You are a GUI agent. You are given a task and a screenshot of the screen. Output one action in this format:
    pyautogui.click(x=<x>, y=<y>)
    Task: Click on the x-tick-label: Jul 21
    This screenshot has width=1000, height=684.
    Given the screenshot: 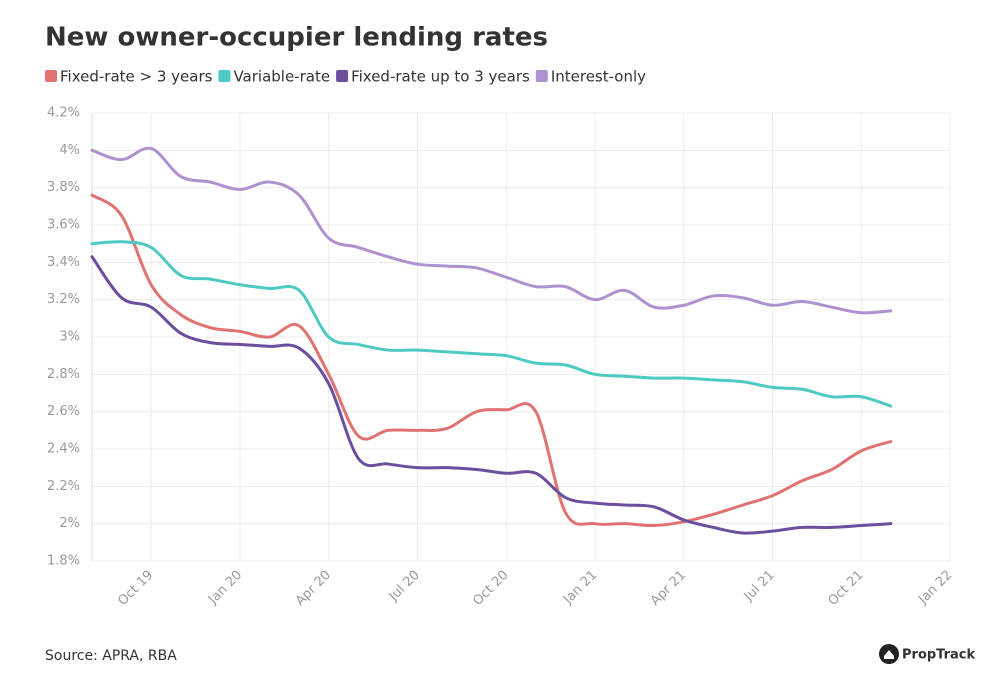 What is the action you would take?
    pyautogui.click(x=759, y=586)
    